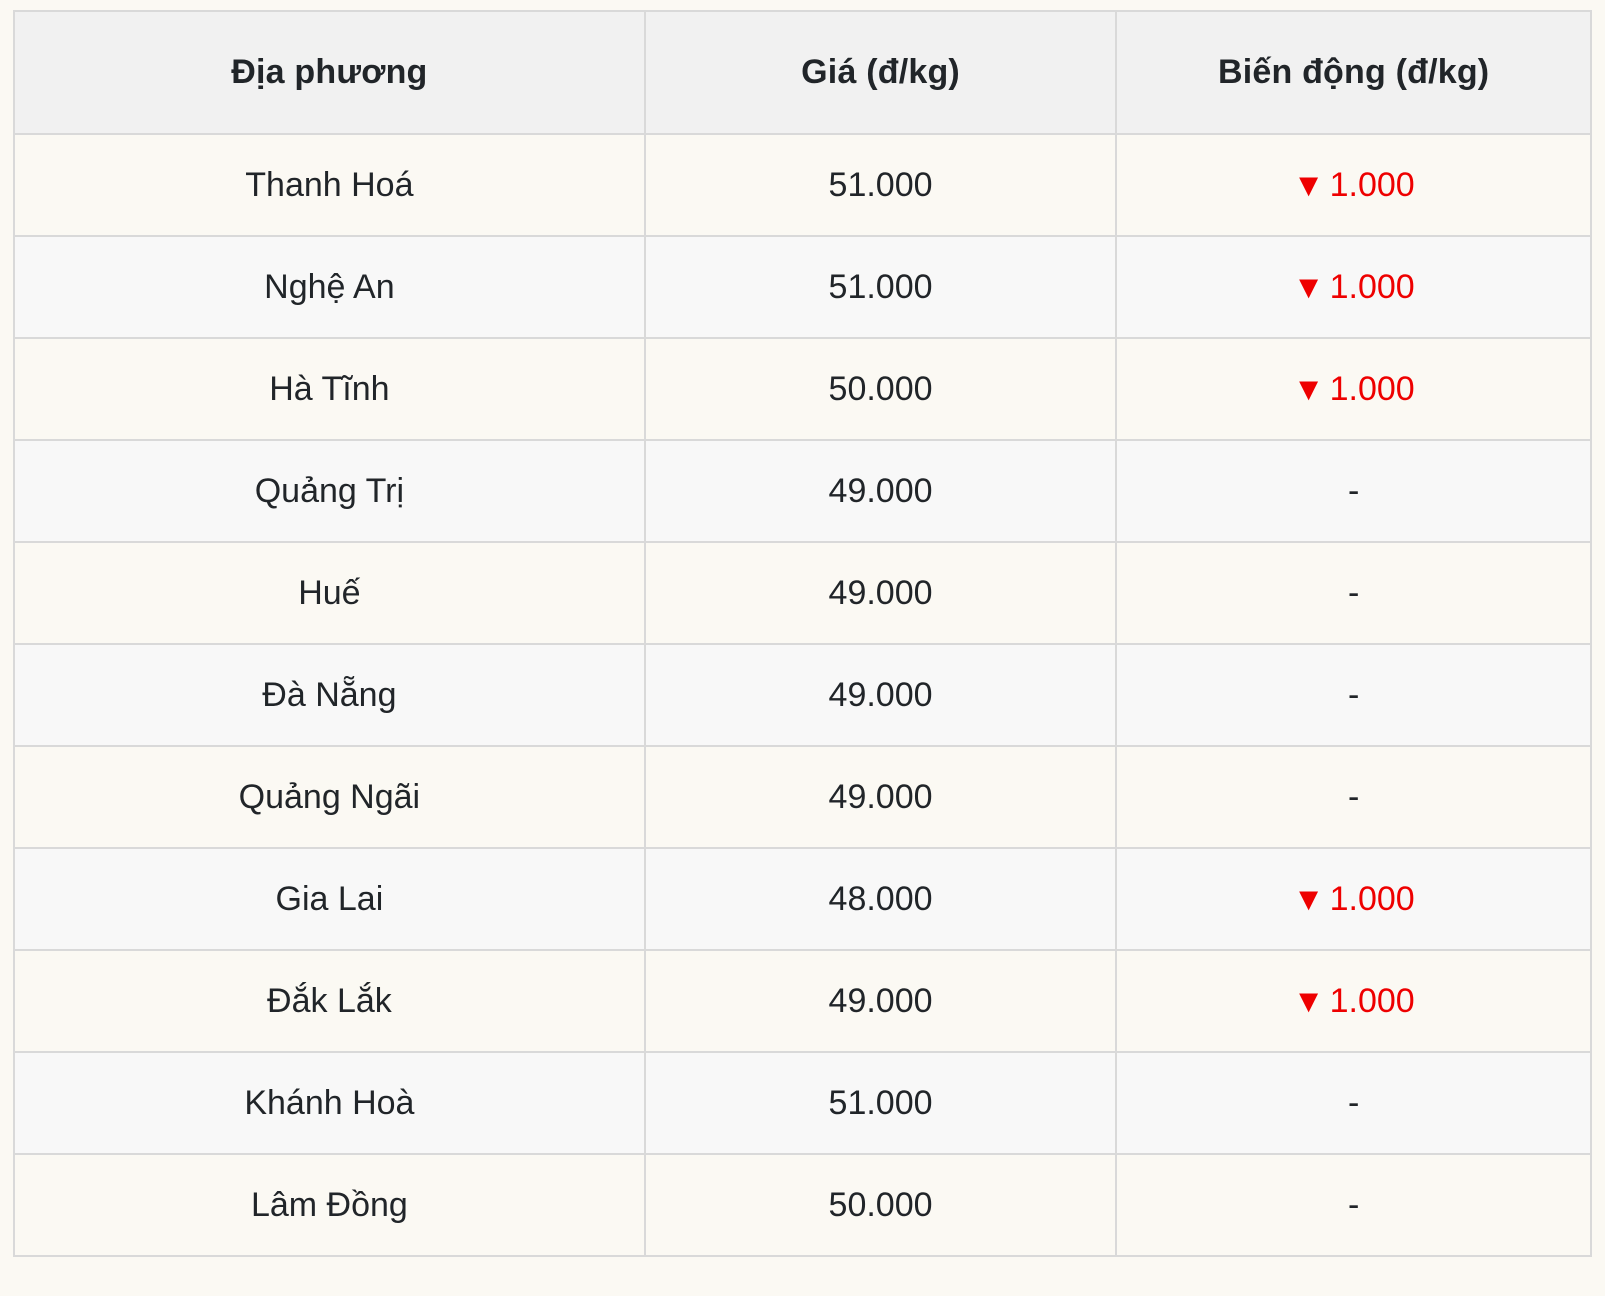  Describe the element at coordinates (880, 72) in the screenshot. I see `column-header-price: Giá (đ/kg)` at that location.